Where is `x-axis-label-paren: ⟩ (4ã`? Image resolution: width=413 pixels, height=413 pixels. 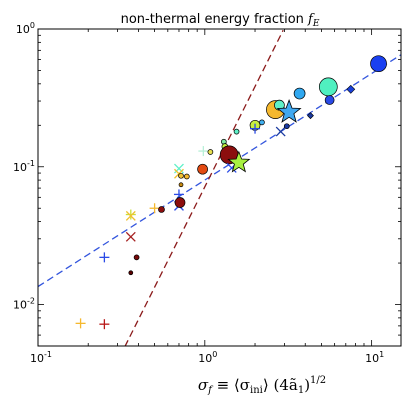 x-axis-label-paren: ⟩ (4ã is located at coordinates (280, 385).